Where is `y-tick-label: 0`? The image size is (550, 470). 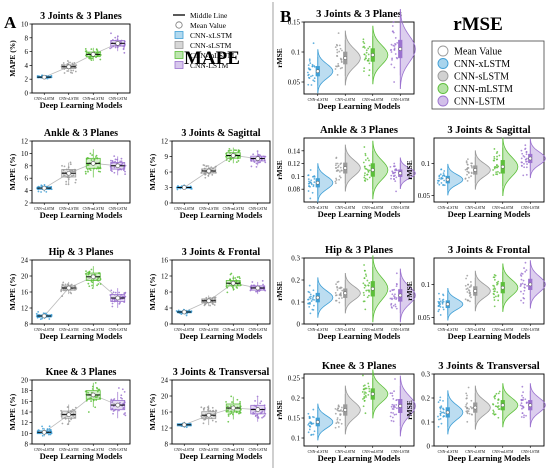
y-tick-label: 0 is located at coordinates (429, 447).